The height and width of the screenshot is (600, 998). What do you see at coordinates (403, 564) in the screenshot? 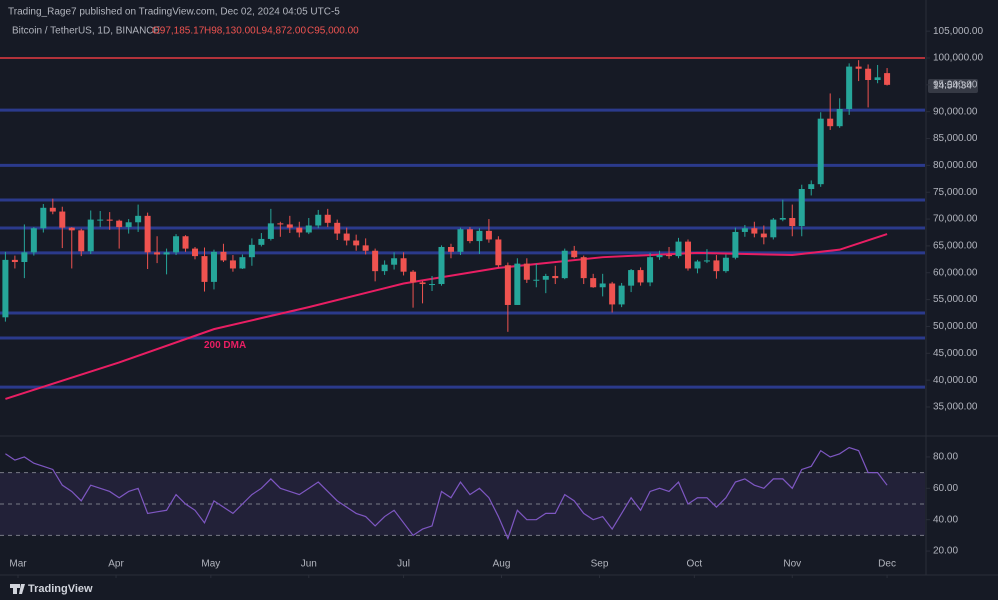
I see `x-tick-label: Jul` at bounding box center [403, 564].